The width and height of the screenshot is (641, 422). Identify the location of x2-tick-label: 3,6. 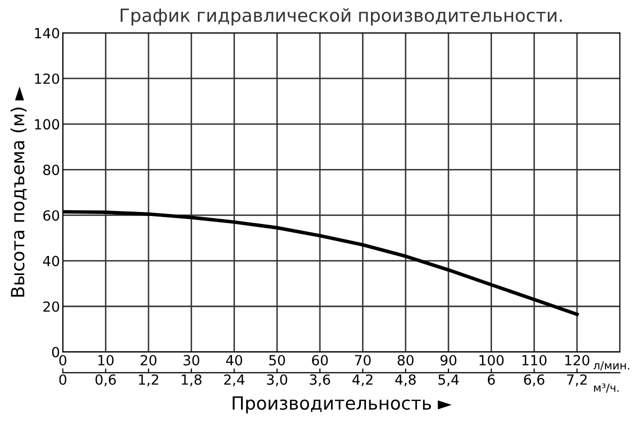
(320, 380).